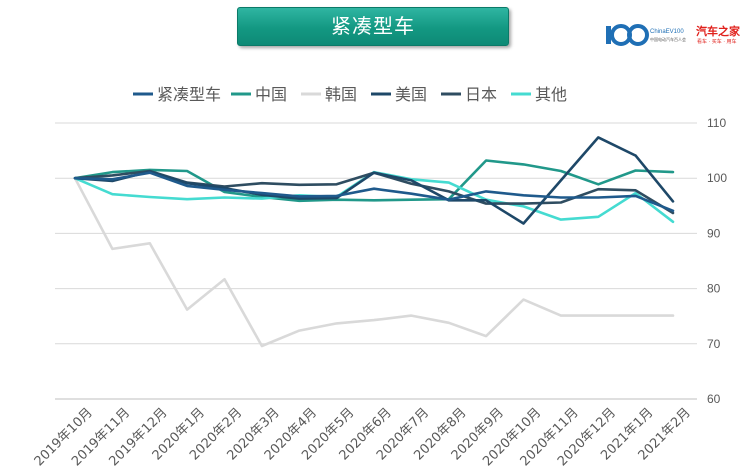 This screenshot has width=744, height=468. I want to click on legend-label-6: 其他, so click(551, 94).